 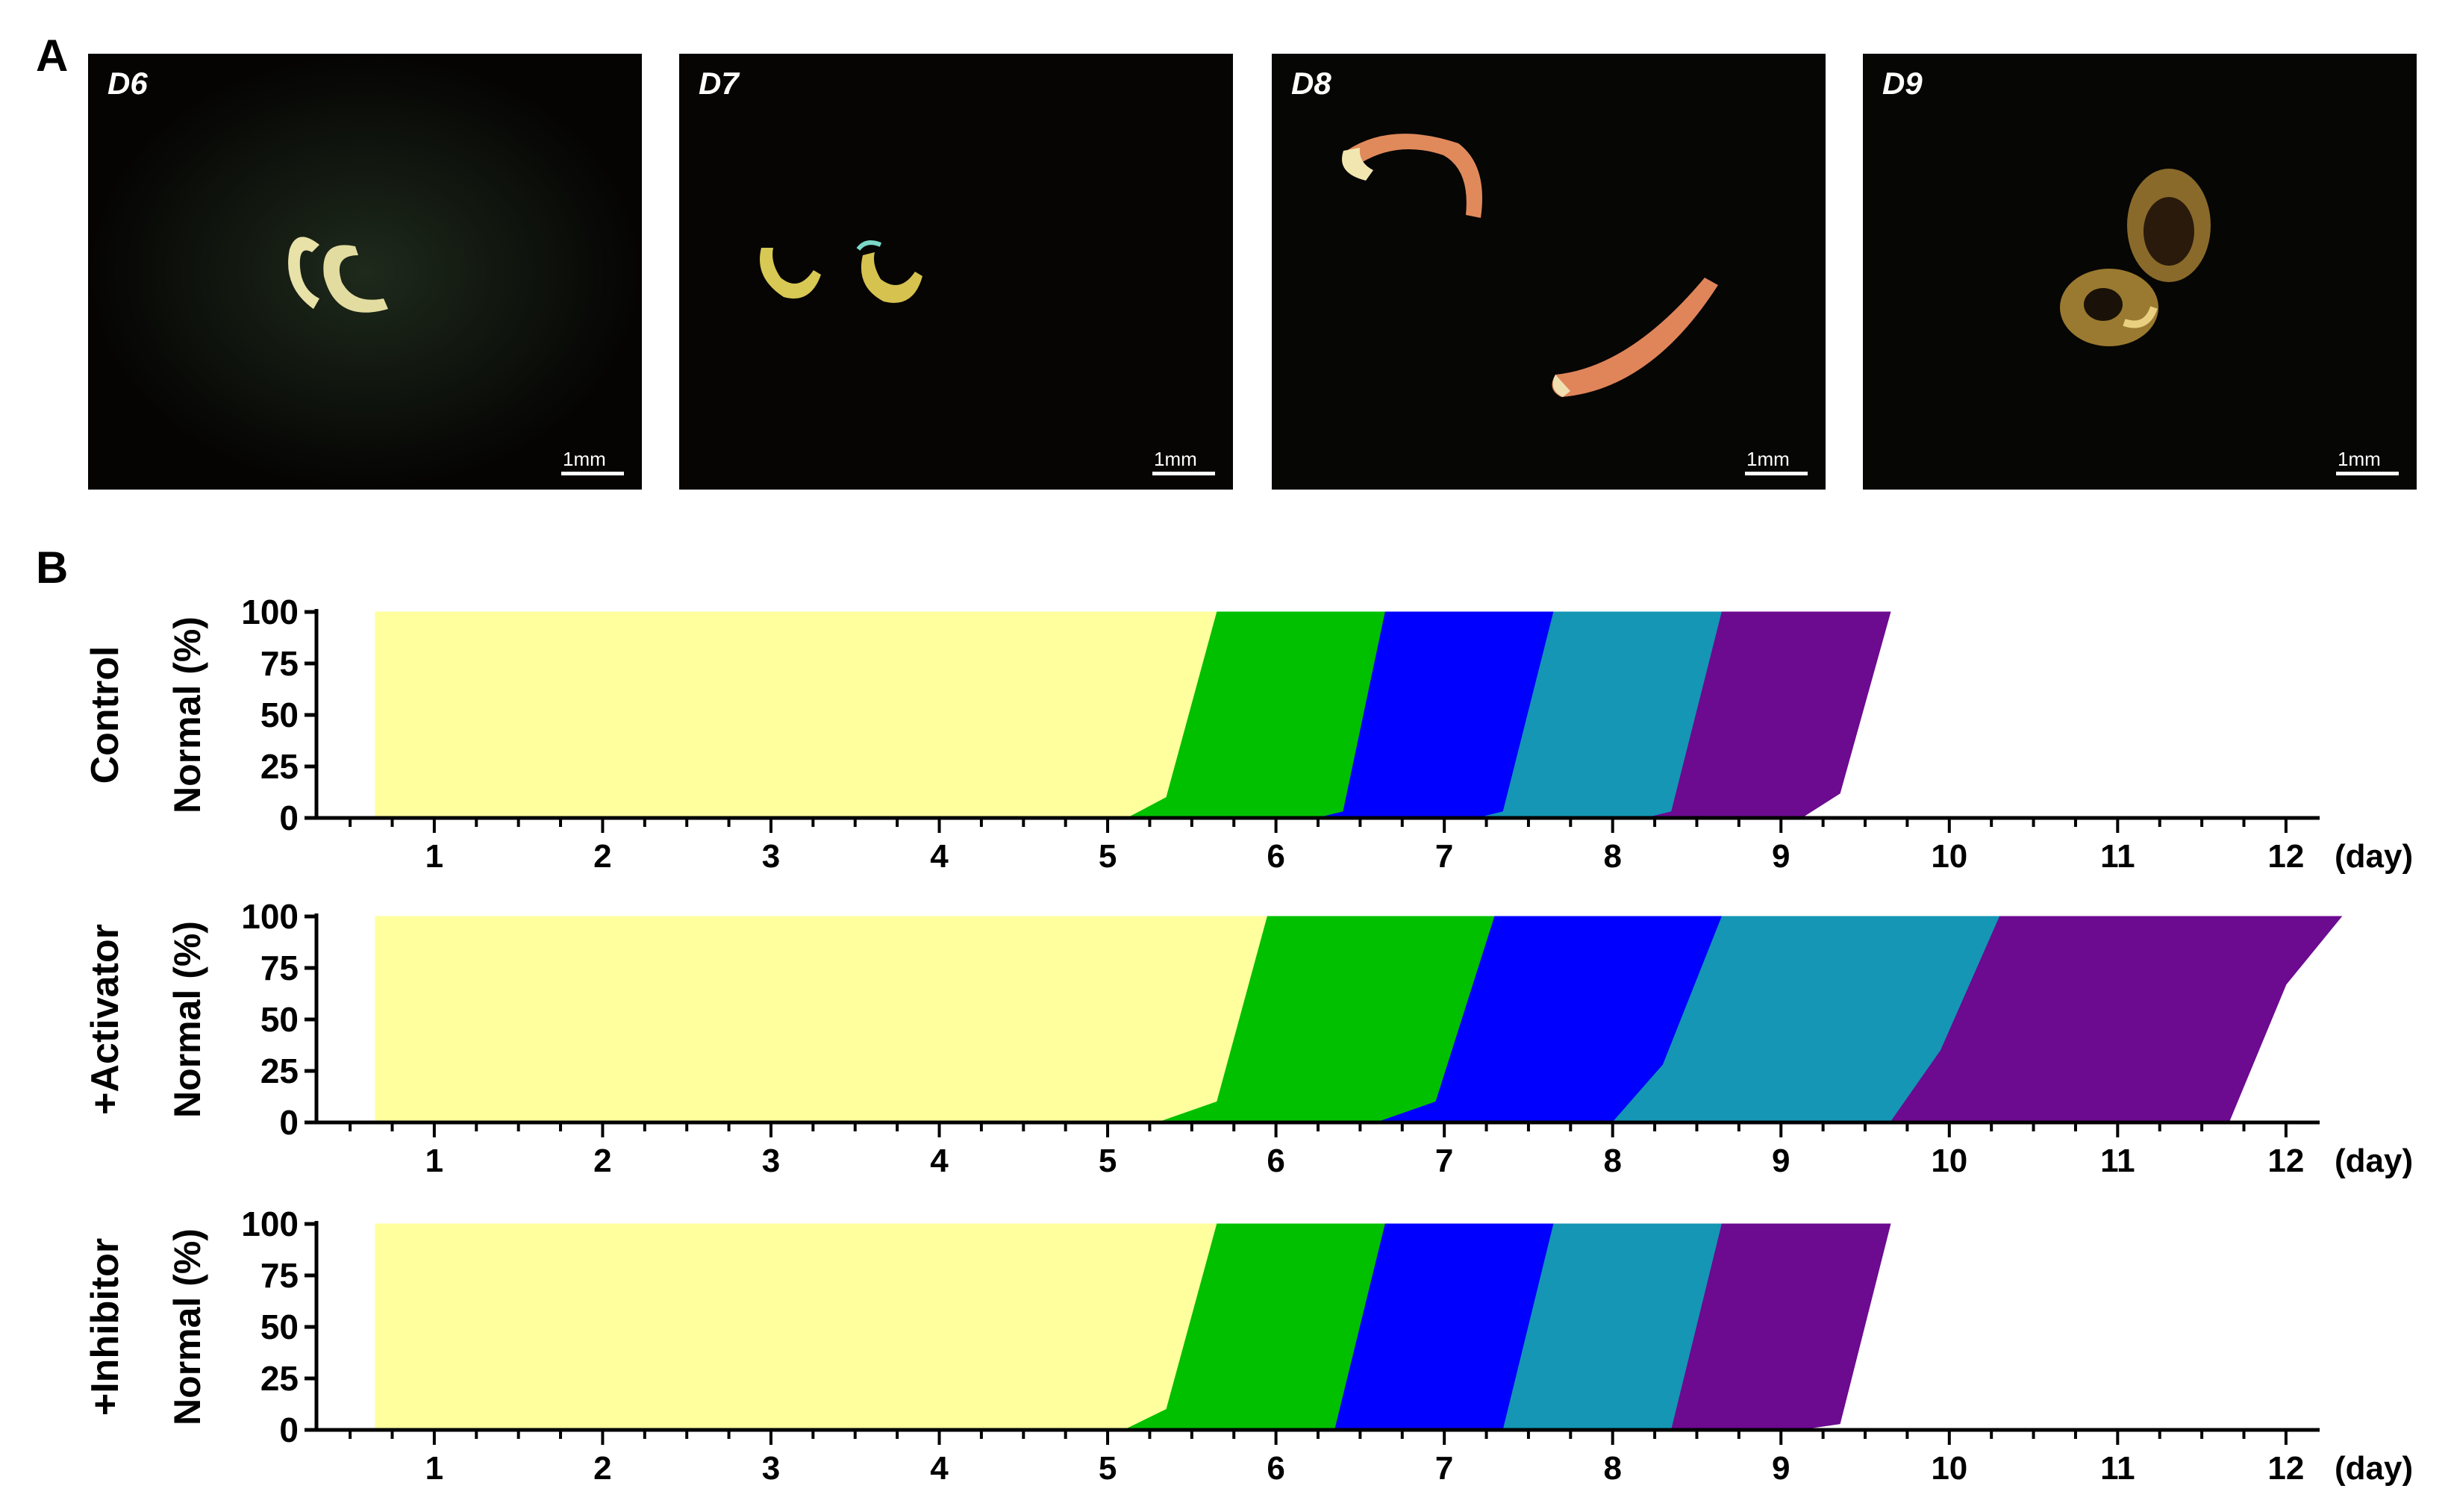 I want to click on condition-label: +Inhibitor, so click(x=106, y=1327).